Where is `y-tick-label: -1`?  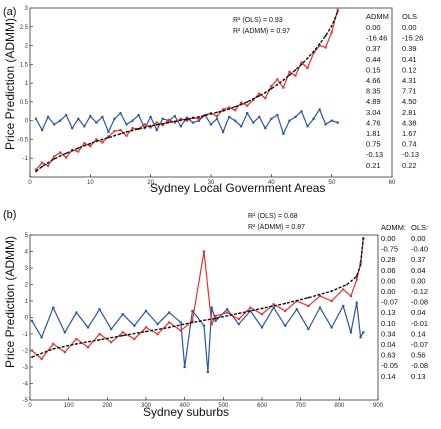
y-tick-label: -1 is located at coordinates (26, 159).